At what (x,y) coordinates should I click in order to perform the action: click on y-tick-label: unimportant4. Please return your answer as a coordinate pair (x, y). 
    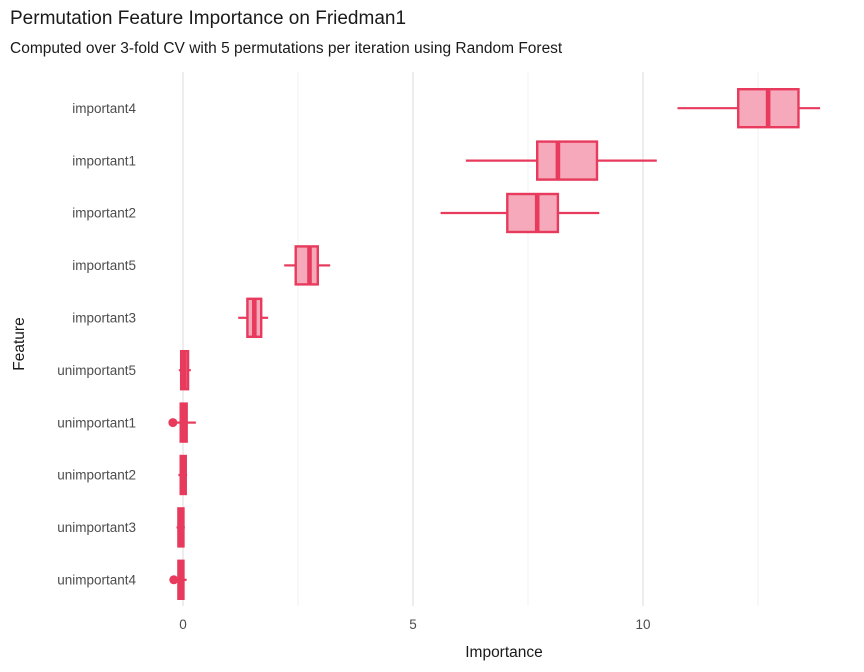
    Looking at the image, I should click on (96, 580).